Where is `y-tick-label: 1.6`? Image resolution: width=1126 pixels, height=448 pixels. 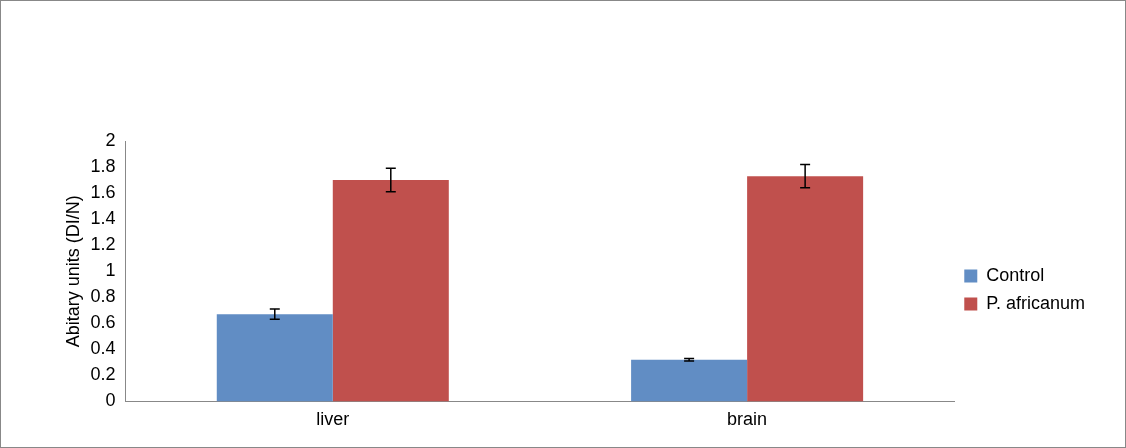
y-tick-label: 1.6 is located at coordinates (103, 192).